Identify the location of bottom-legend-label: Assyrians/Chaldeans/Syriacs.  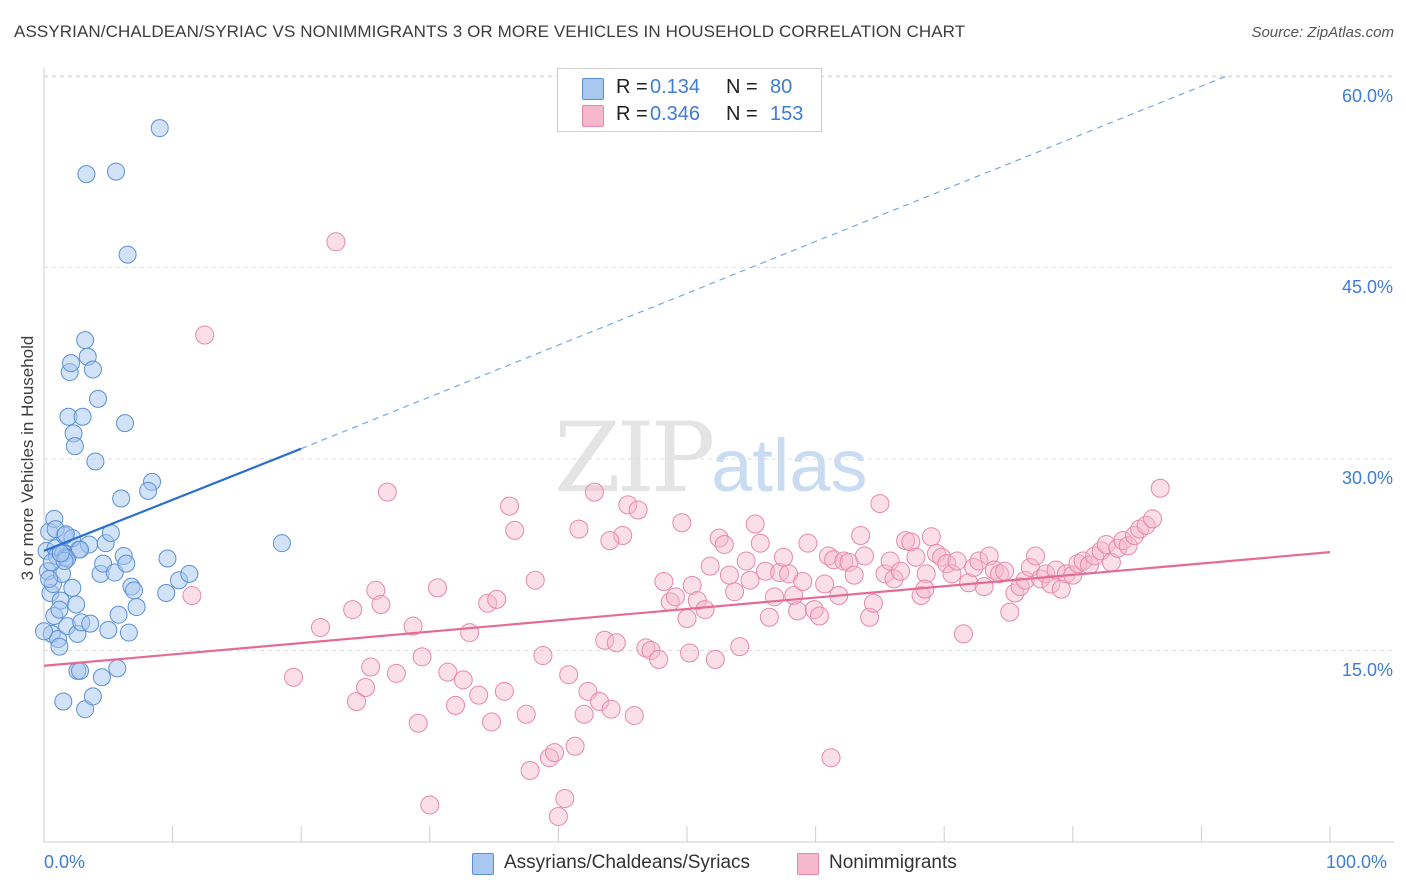
(627, 862).